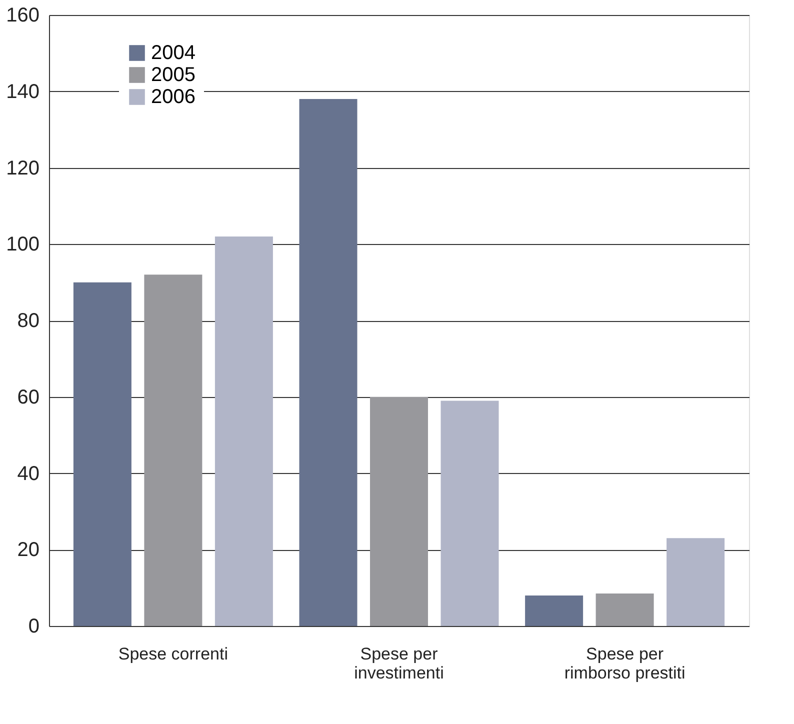  What do you see at coordinates (625, 663) in the screenshot?
I see `x-tick-label: Spese per rimborso prestiti` at bounding box center [625, 663].